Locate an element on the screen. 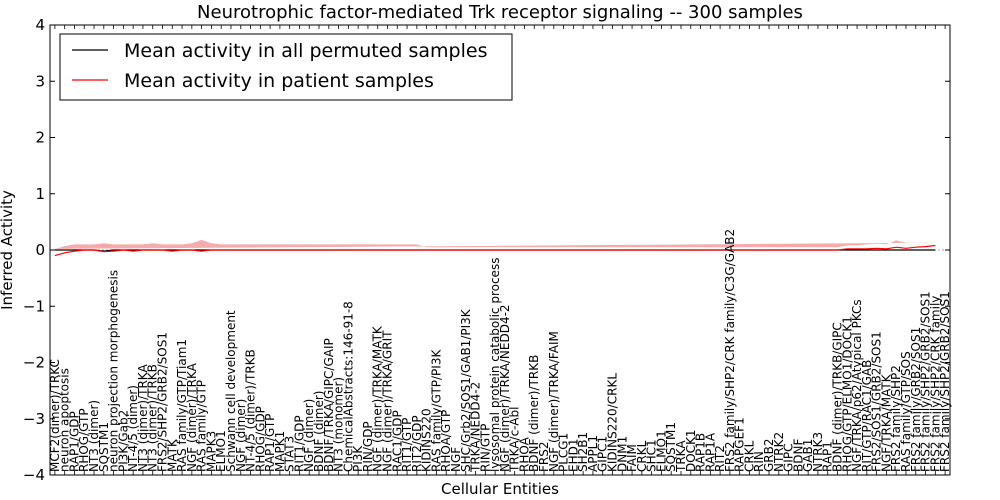 Image resolution: width=1000 pixels, height=500 pixels. x-tick-label: ChemicalAbstracts:146-91-8 is located at coordinates (348, 386).